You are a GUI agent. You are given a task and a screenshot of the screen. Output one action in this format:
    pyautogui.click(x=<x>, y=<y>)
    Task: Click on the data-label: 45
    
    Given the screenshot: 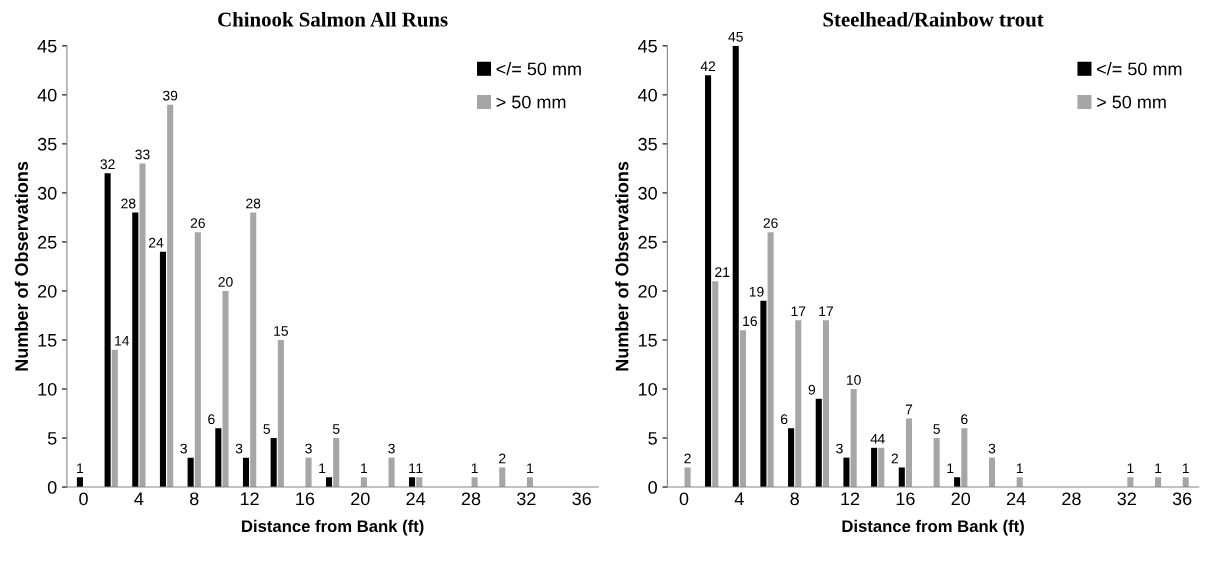 What is the action you would take?
    pyautogui.click(x=735, y=37)
    